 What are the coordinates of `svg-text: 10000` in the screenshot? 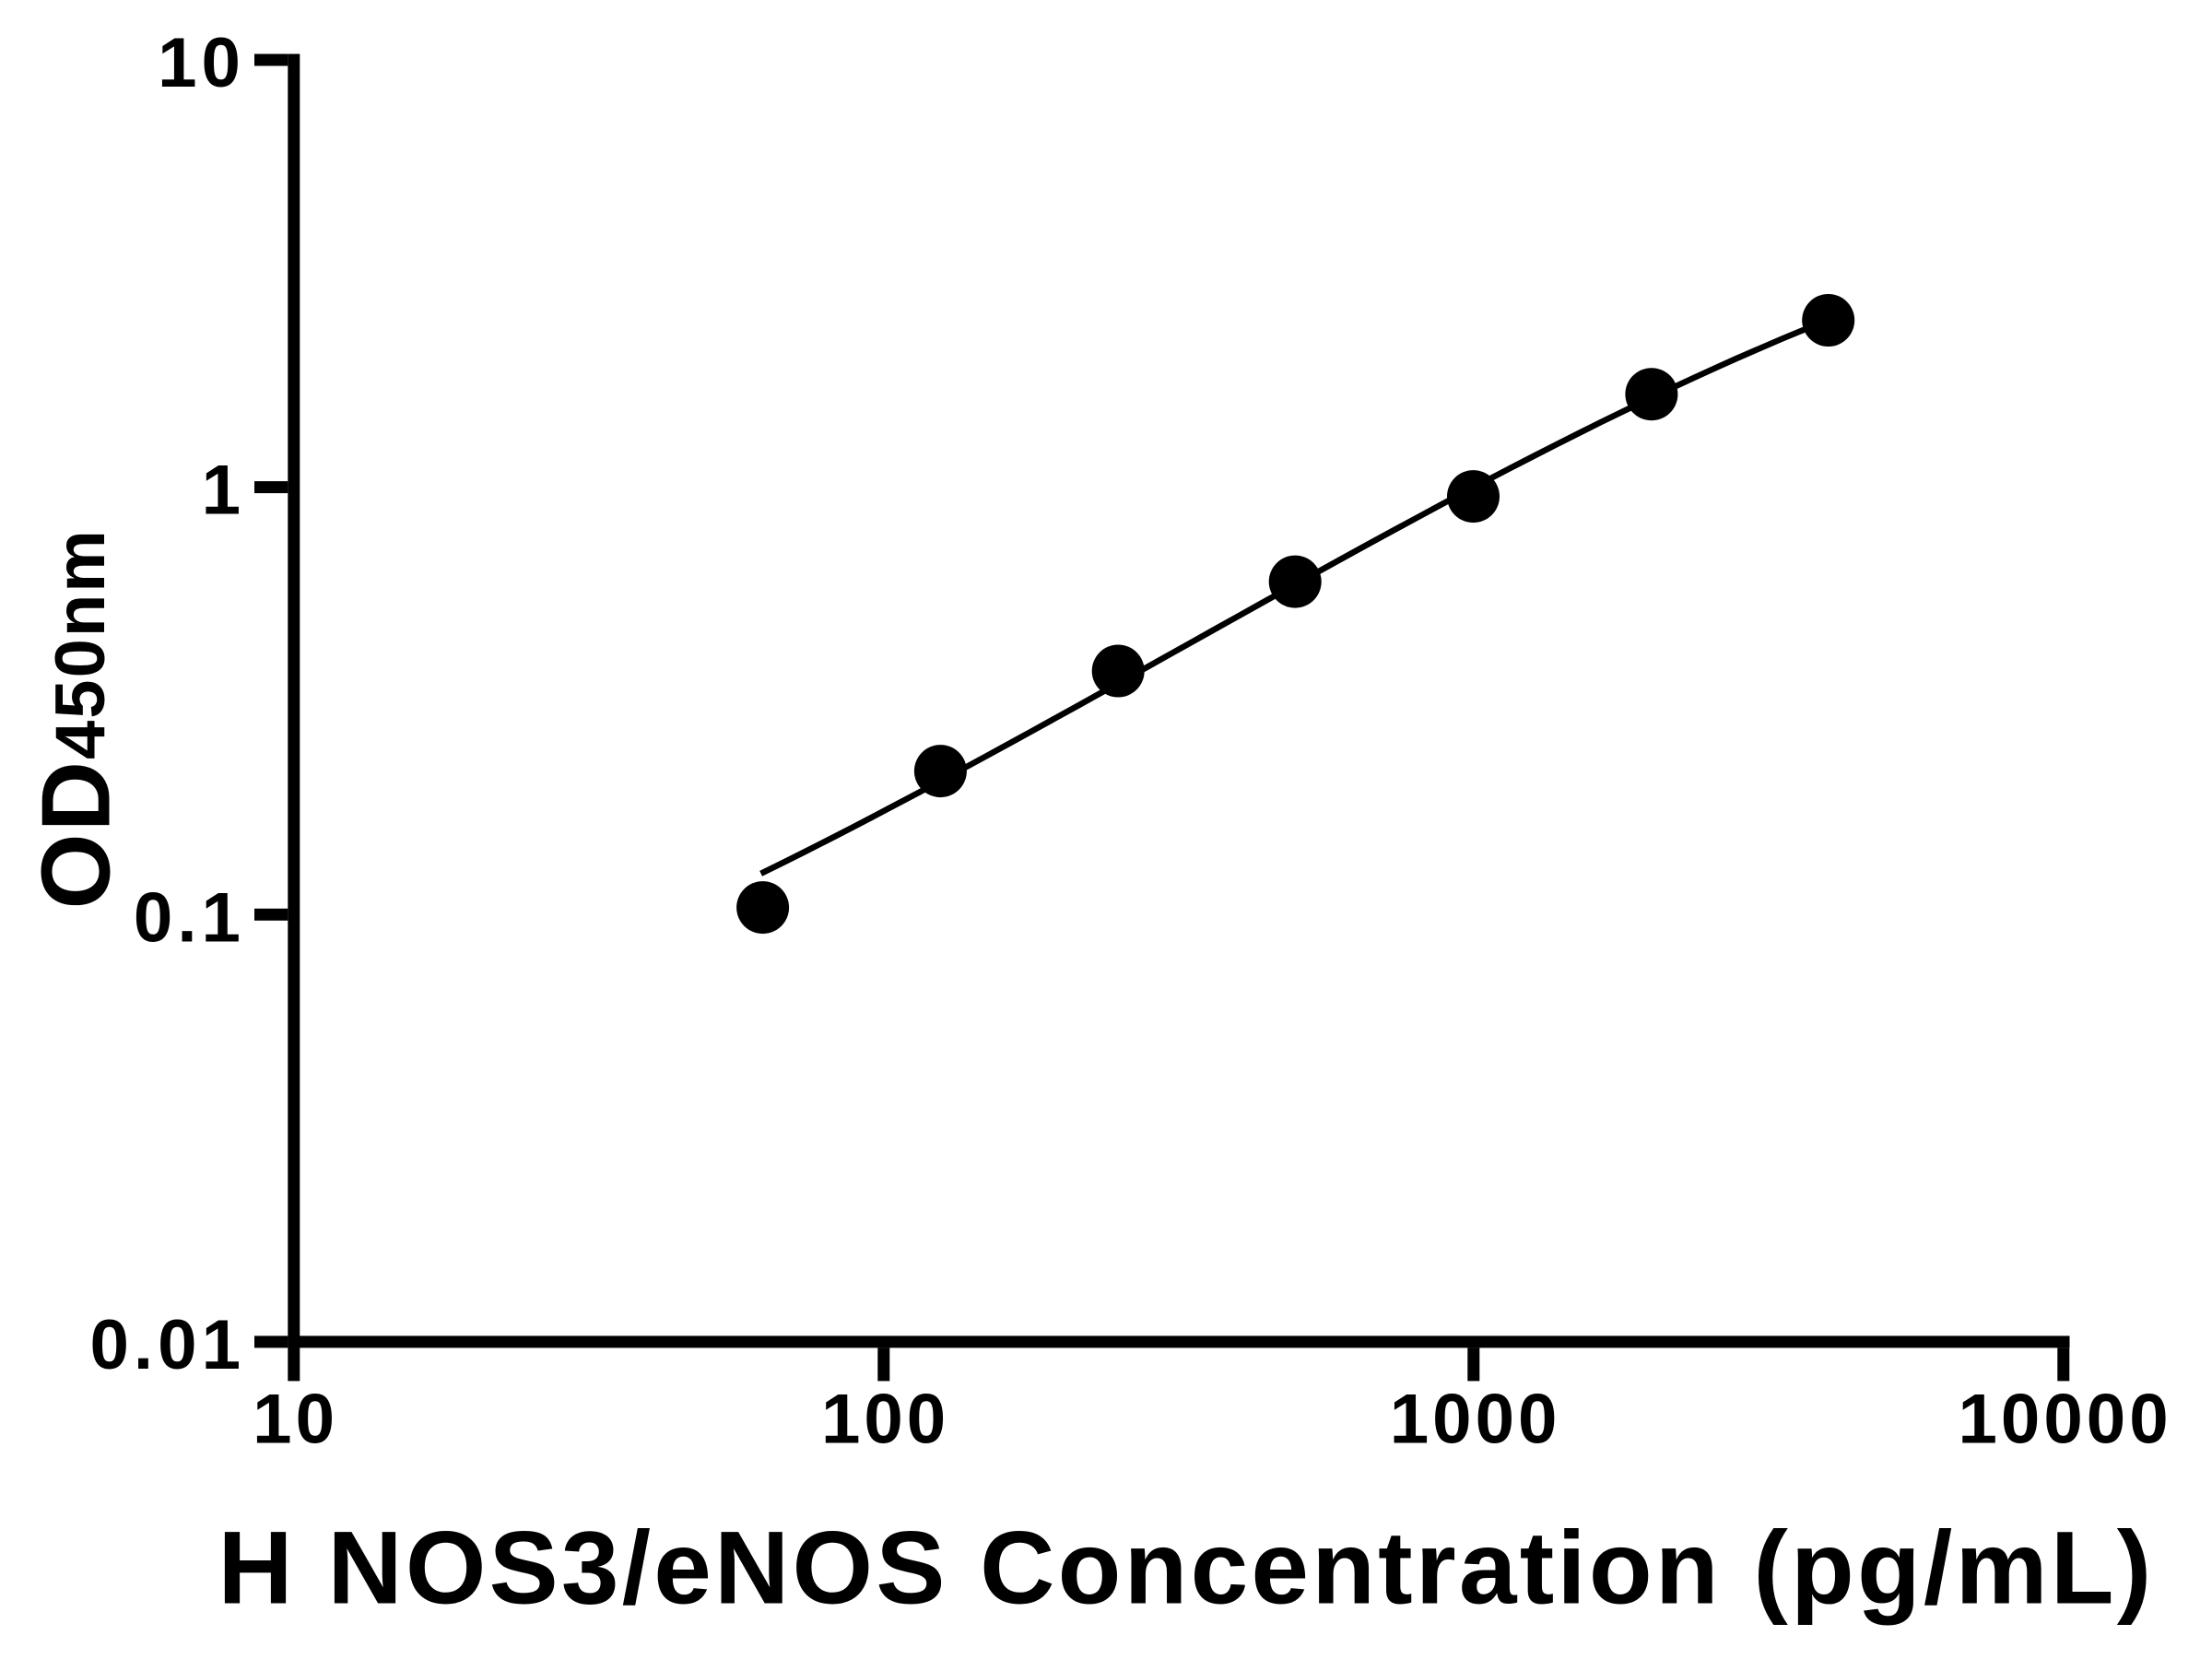 It's located at (2065, 1420).